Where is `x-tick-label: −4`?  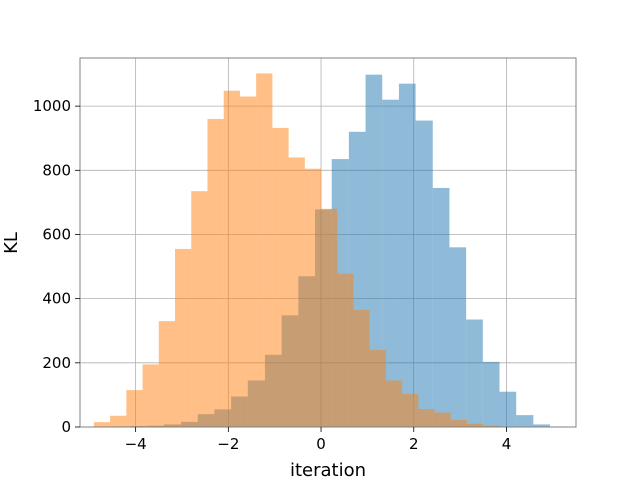
x-tick-label: −4 is located at coordinates (136, 444).